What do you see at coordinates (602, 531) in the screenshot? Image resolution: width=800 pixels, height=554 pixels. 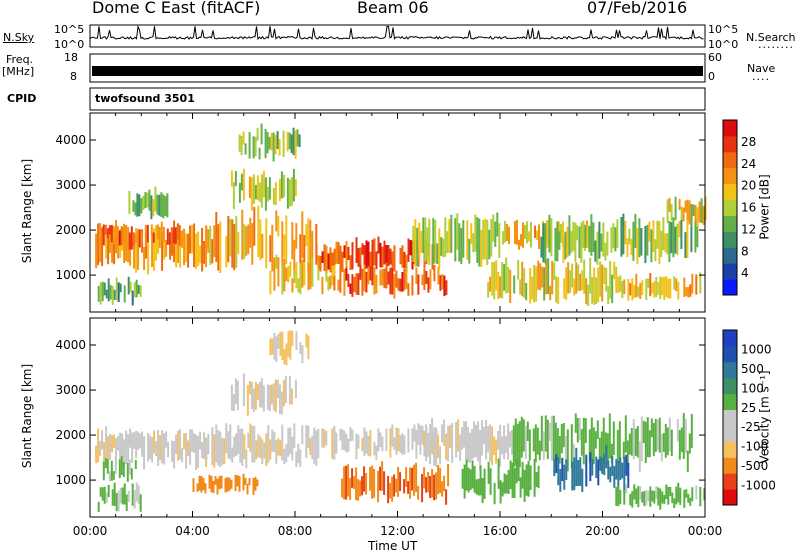 I see `x-tick-label: 20:00` at bounding box center [602, 531].